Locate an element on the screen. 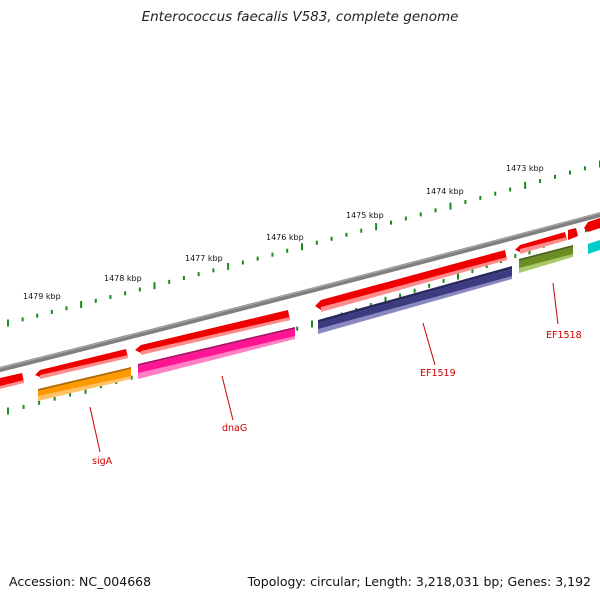 Image resolution: width=600 pixels, height=600 pixels. gene-label-dnaG: dnaG is located at coordinates (234, 428).